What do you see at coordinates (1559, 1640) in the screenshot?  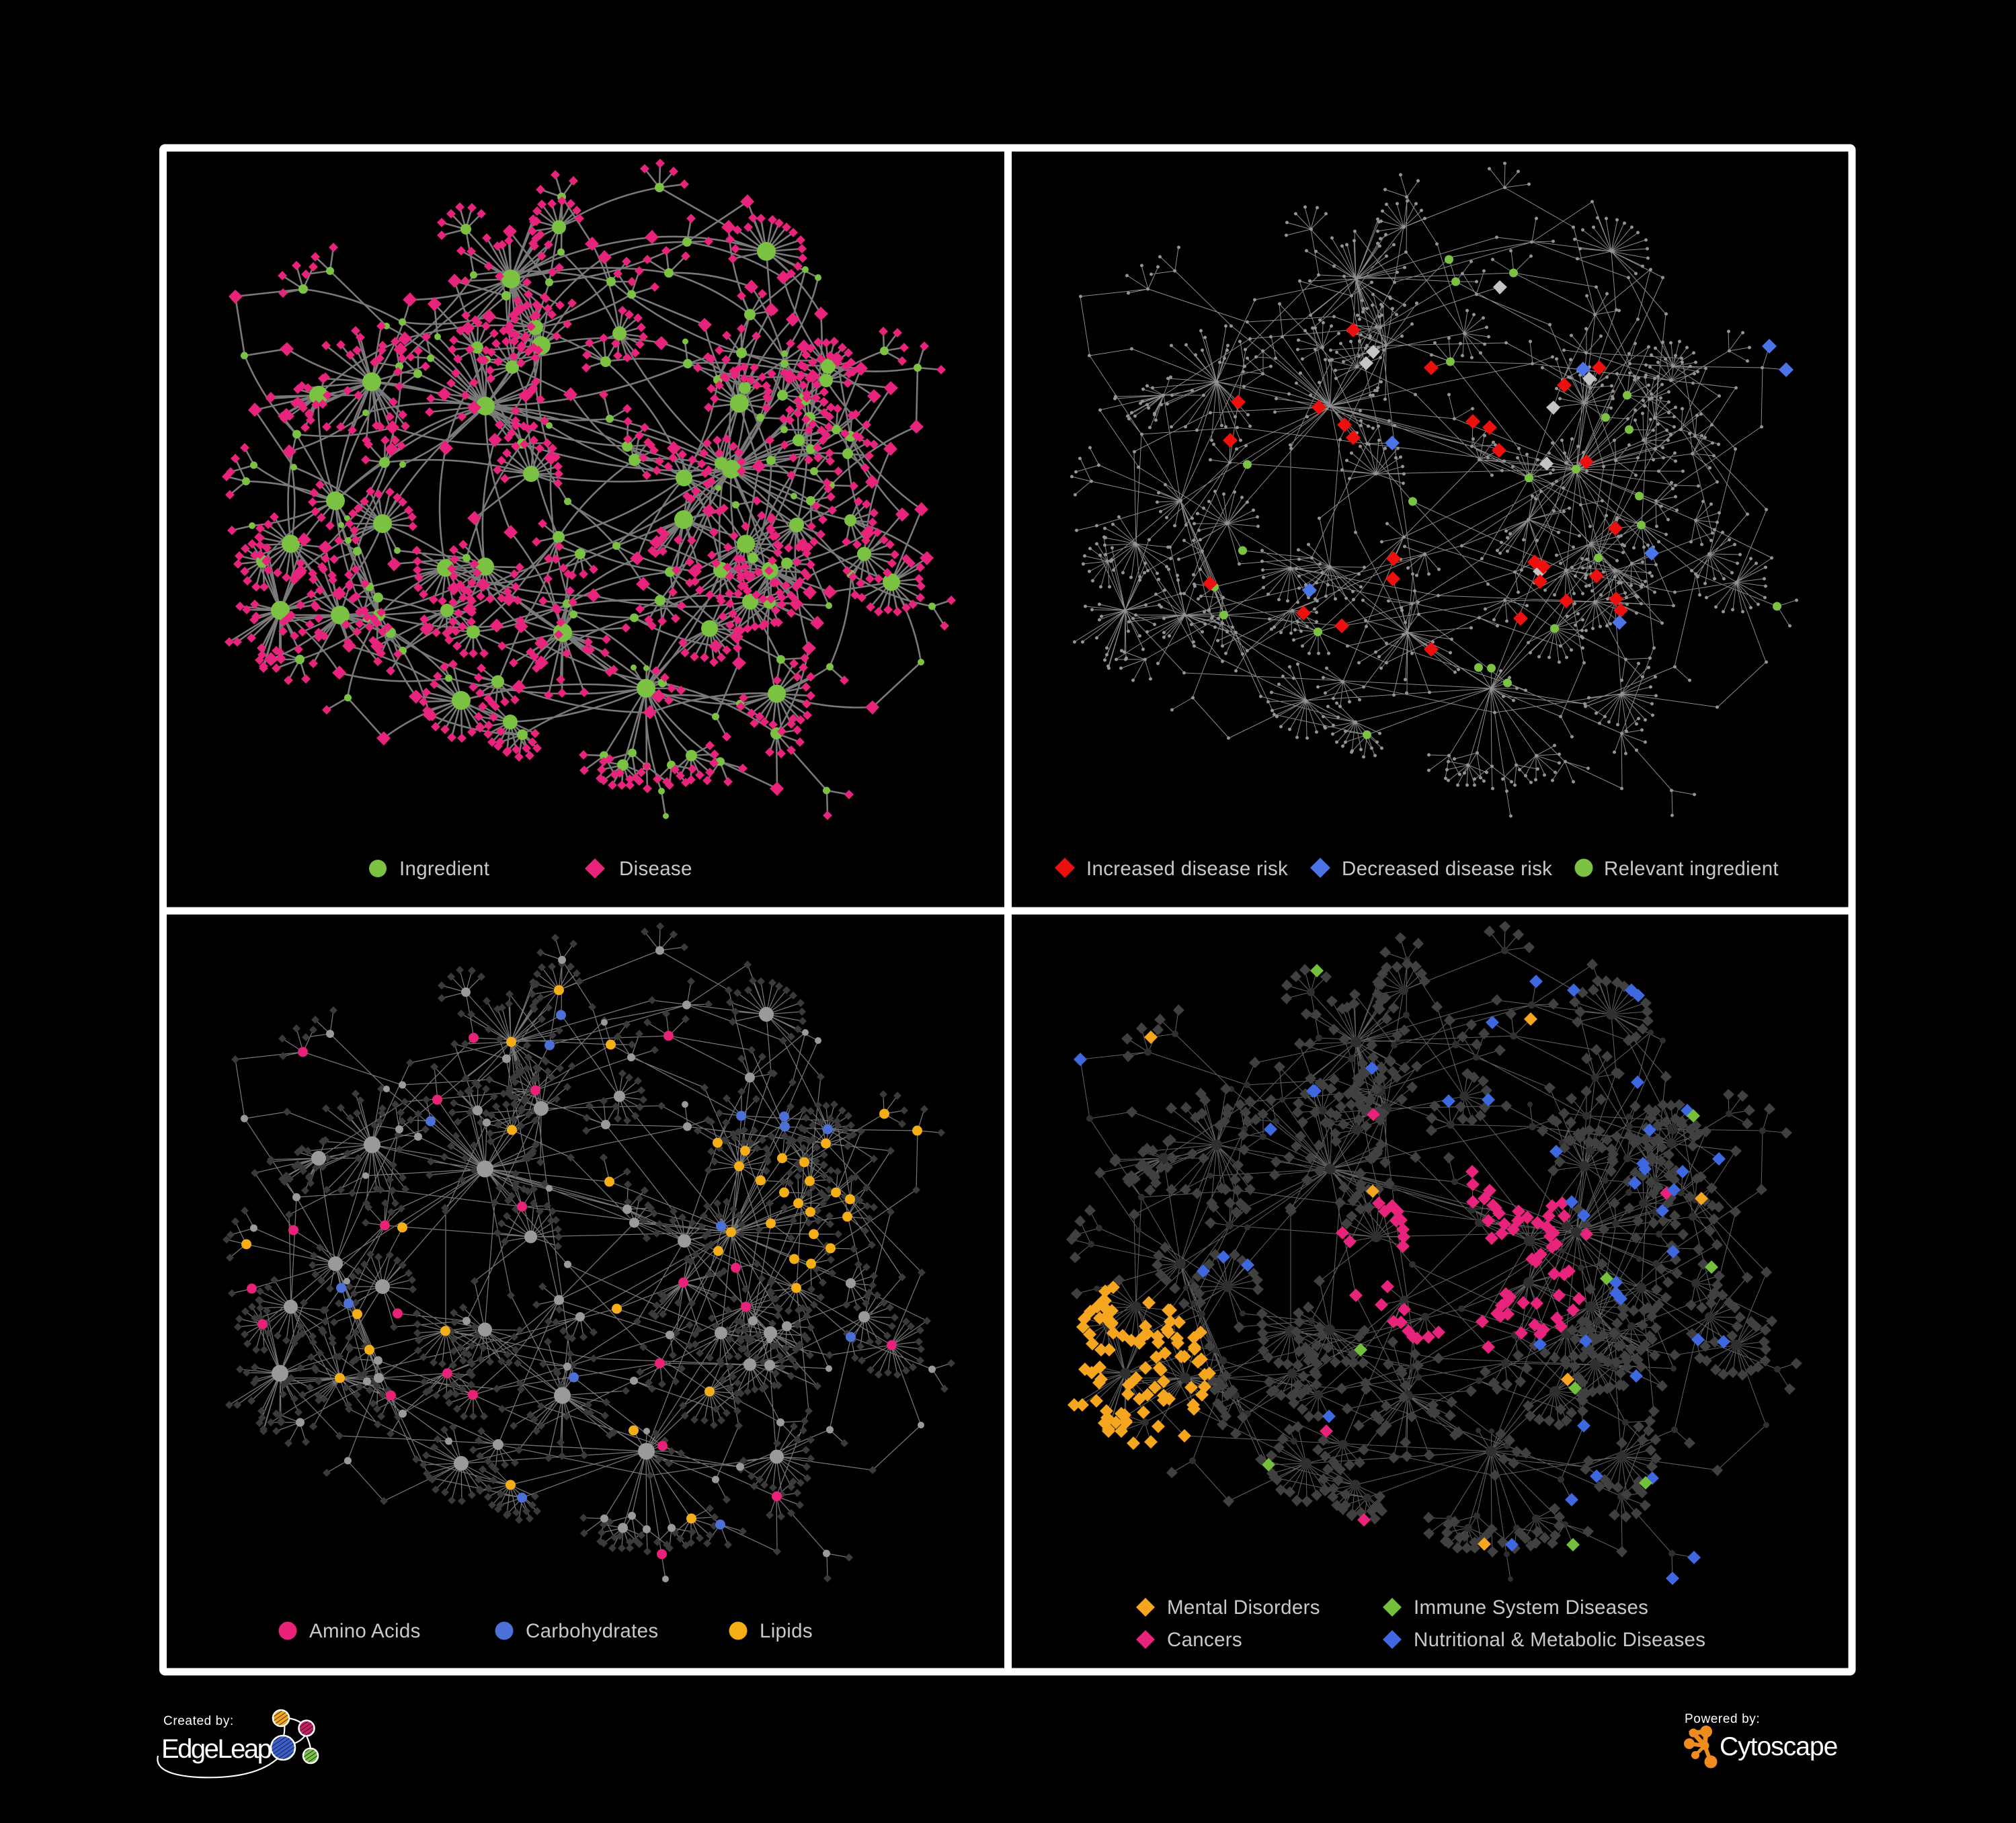 I see `svg-text:Nutritional & Metabolic Diseas: Nutritional & Metabolic Diseases` at bounding box center [1559, 1640].